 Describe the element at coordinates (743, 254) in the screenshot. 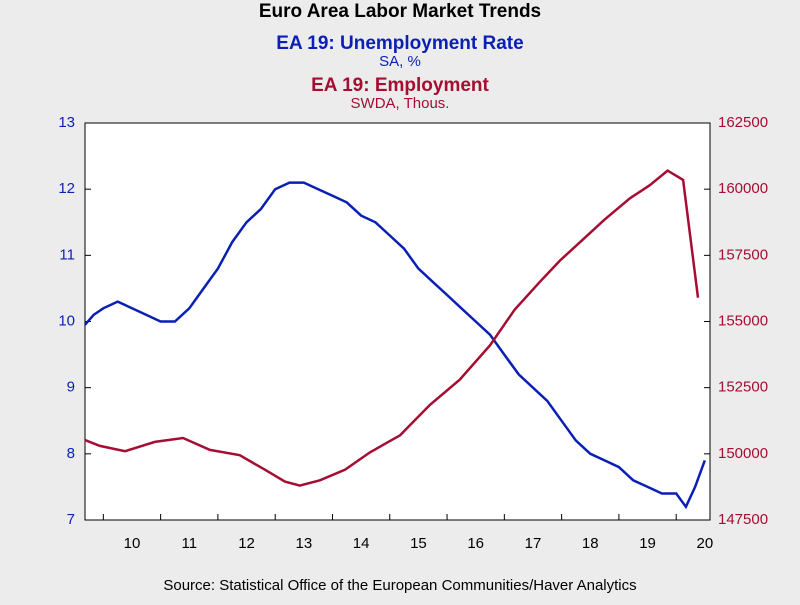

I see `y2-tick-label: 157500` at that location.